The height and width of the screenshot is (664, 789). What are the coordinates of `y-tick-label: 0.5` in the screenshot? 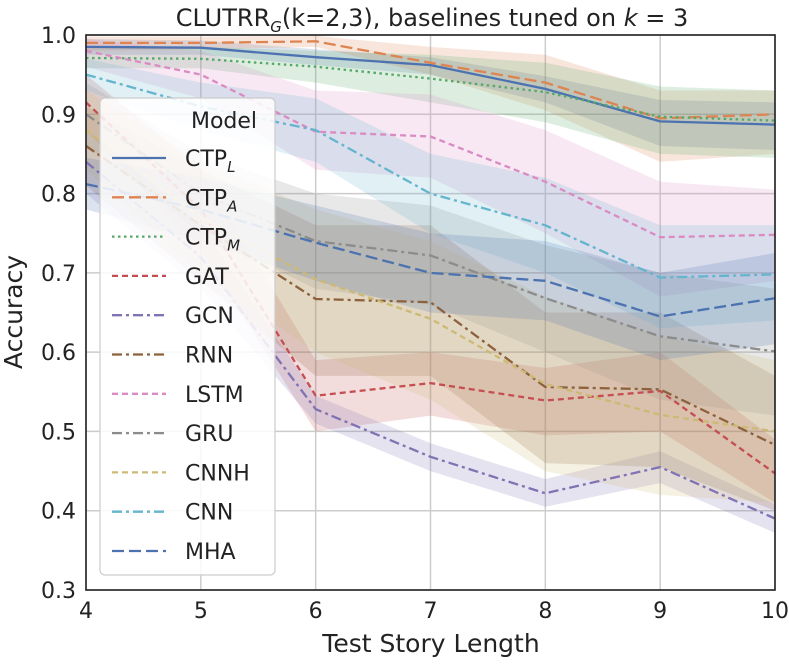 It's located at (58, 432).